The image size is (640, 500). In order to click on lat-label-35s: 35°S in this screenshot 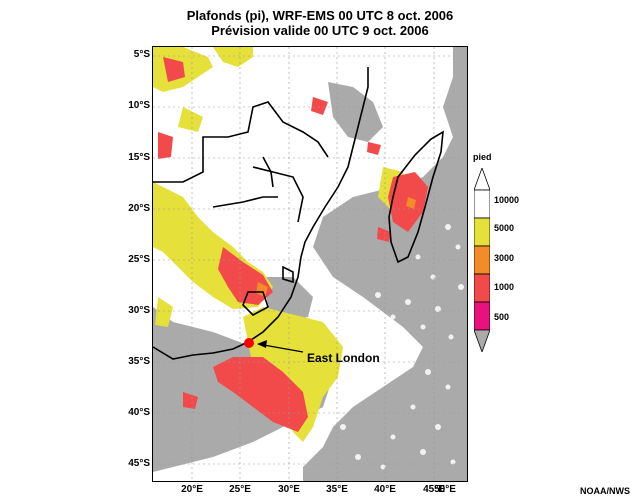, I will do `click(139, 361)`.